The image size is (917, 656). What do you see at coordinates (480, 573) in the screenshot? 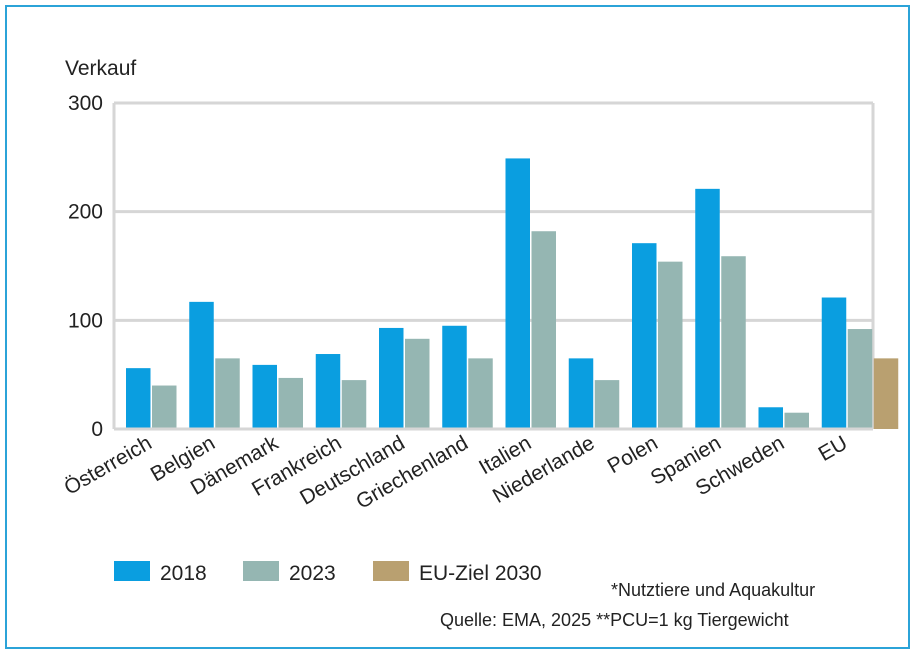
I see `legend-label: EU-Ziel 2030` at bounding box center [480, 573].